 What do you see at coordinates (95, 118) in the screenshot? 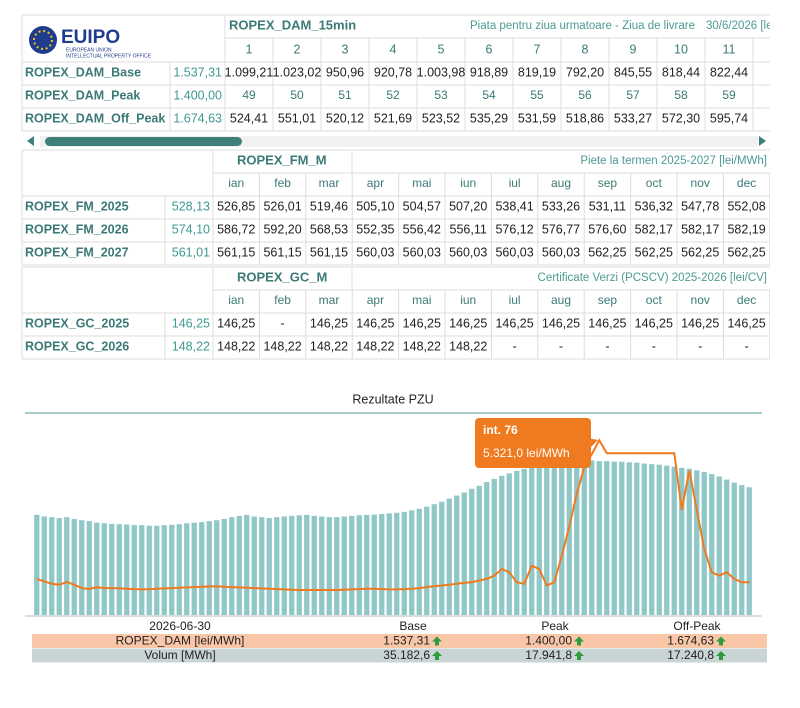
I see `row-name: ROPEX_DAM_Off_Peak` at bounding box center [95, 118].